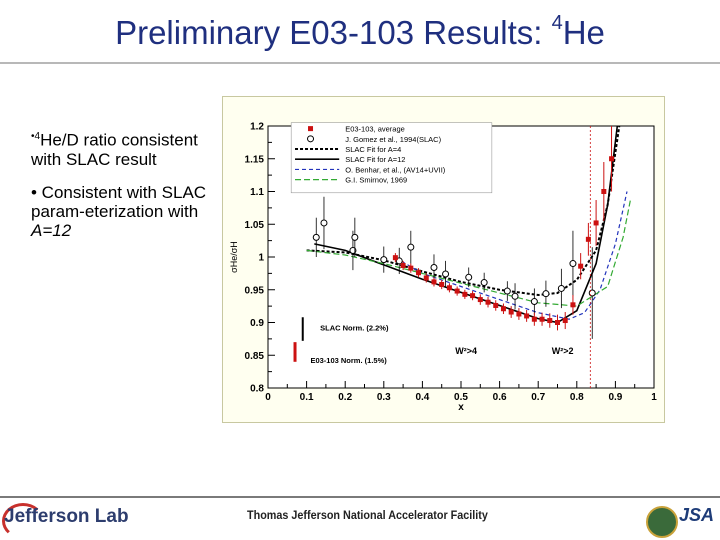  Describe the element at coordinates (354, 327) in the screenshot. I see `slac-norm-label: SLAC Norm. (2.2%)` at that location.